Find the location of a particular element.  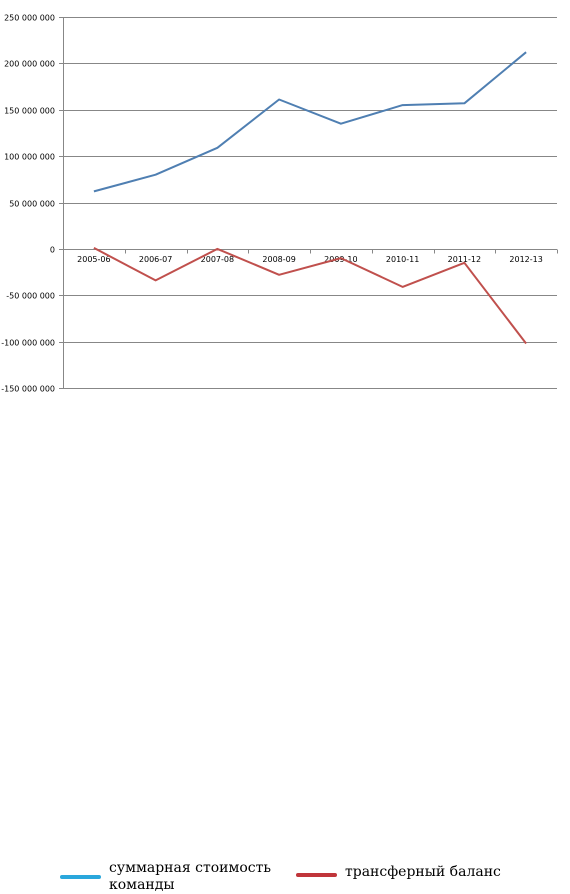

y-tick-label: 0 is located at coordinates (52, 250).